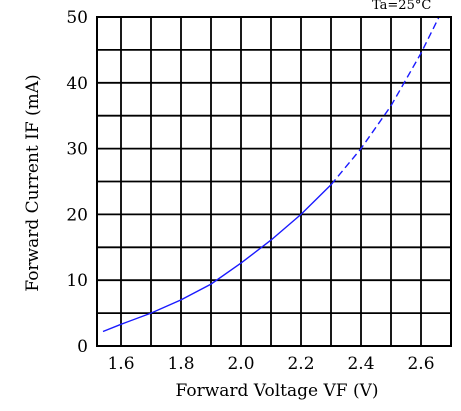 This screenshot has width=461, height=411. What do you see at coordinates (77, 84) in the screenshot?
I see `y-tick-label: 40` at bounding box center [77, 84].